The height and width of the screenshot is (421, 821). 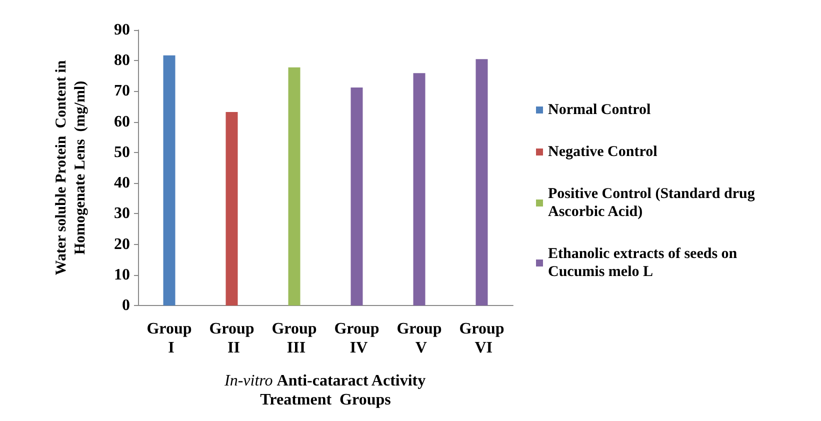 I want to click on legend-label: Positive Control (Standard drug Ascorbic Acid), so click(x=653, y=203).